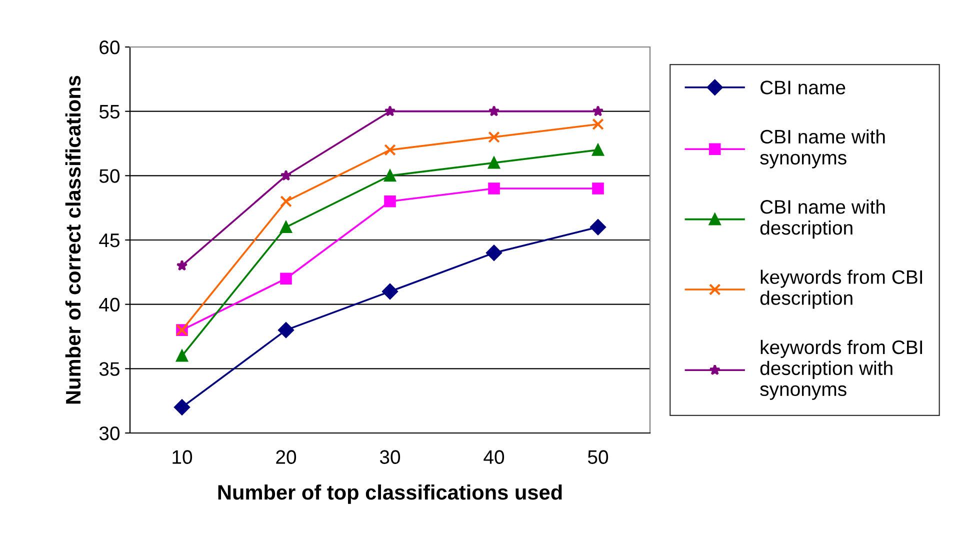  Describe the element at coordinates (109, 369) in the screenshot. I see `y-tick-label: 35` at that location.